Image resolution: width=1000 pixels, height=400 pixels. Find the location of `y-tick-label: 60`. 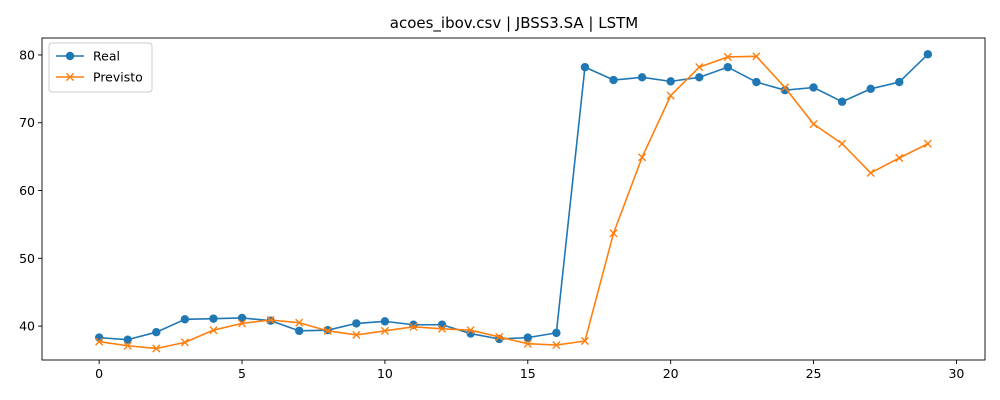

y-tick-label: 60 is located at coordinates (27, 190).